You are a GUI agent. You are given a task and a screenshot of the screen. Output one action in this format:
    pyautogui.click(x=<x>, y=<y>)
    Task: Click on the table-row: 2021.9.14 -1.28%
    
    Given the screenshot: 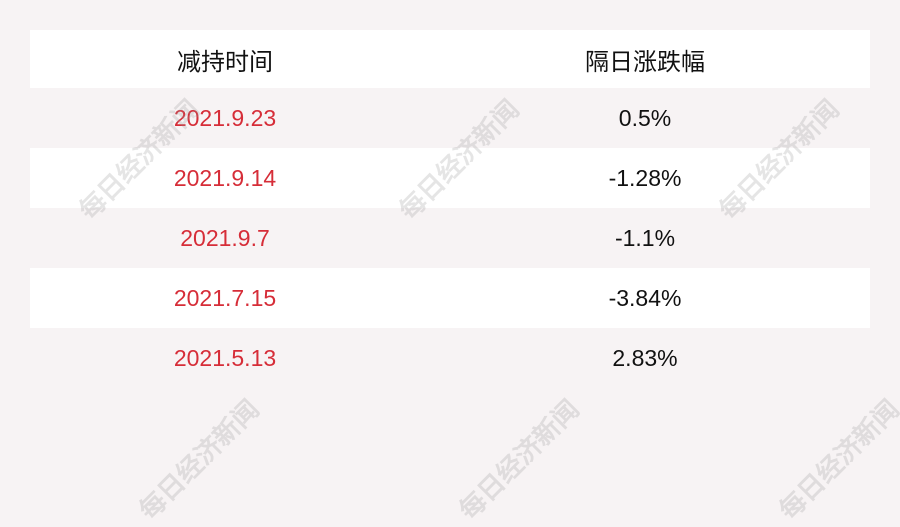 What is the action you would take?
    pyautogui.click(x=450, y=178)
    